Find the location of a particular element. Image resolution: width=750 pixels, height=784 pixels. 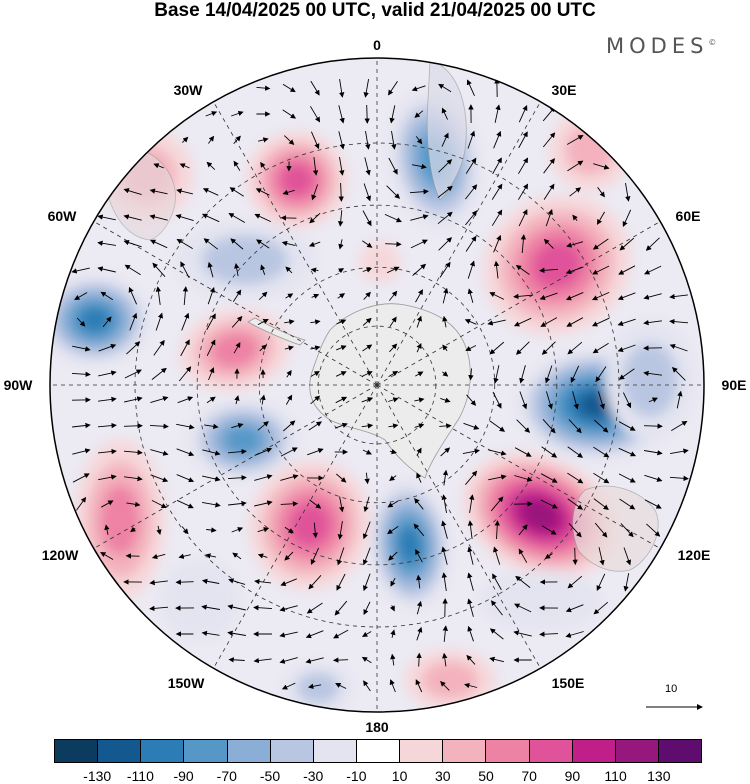

lon-label-120w: 120W is located at coordinates (60, 555).